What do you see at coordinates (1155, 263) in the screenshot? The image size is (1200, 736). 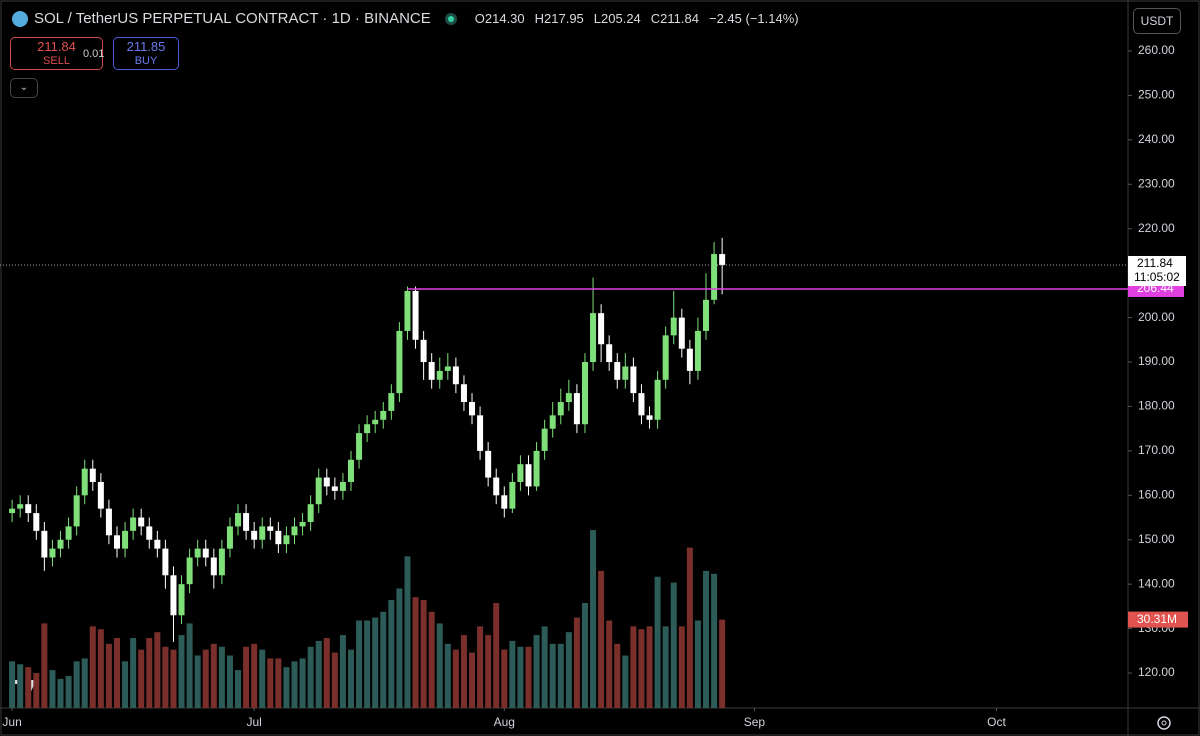 I see `last-price: 211.84` at bounding box center [1155, 263].